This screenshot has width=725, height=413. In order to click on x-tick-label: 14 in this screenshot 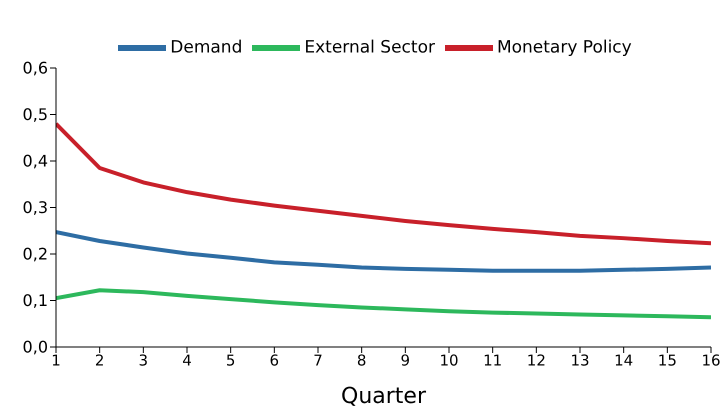, I will do `click(624, 361)`.